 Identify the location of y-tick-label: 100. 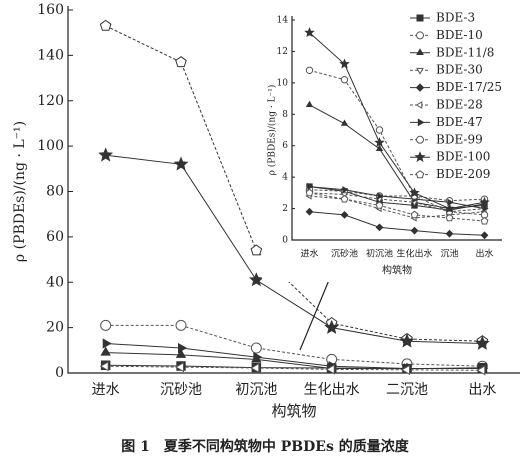
(50, 146).